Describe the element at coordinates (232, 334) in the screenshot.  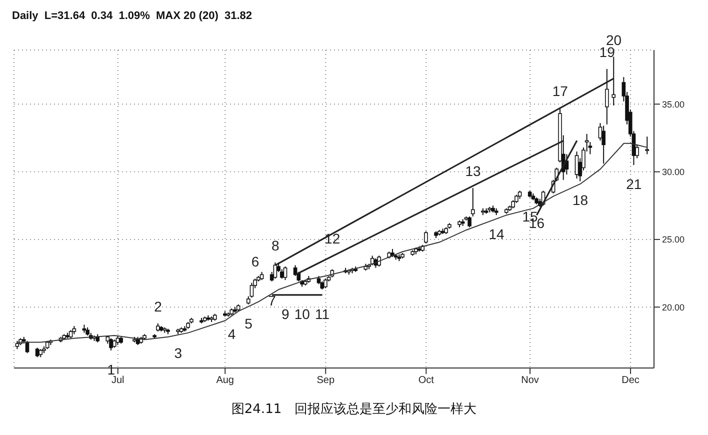
I see `annotation: 4` at that location.